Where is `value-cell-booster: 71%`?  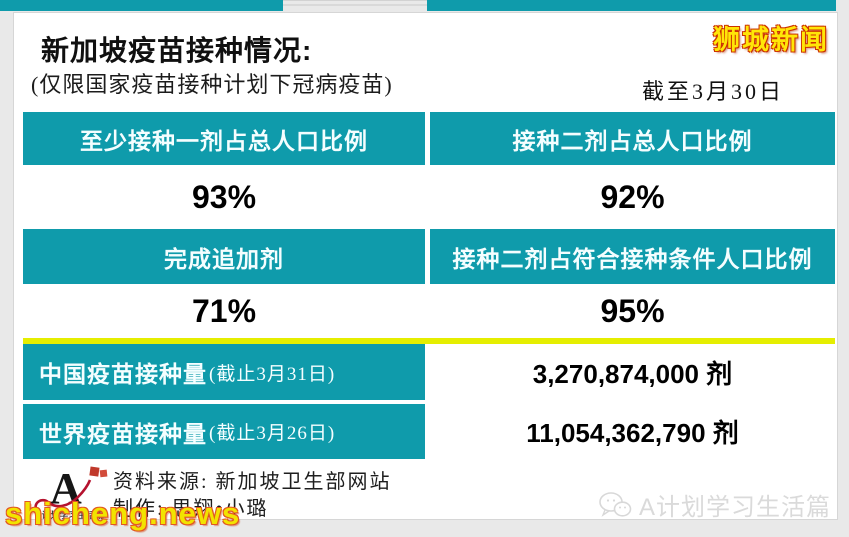
value-cell-booster: 71% is located at coordinates (224, 311).